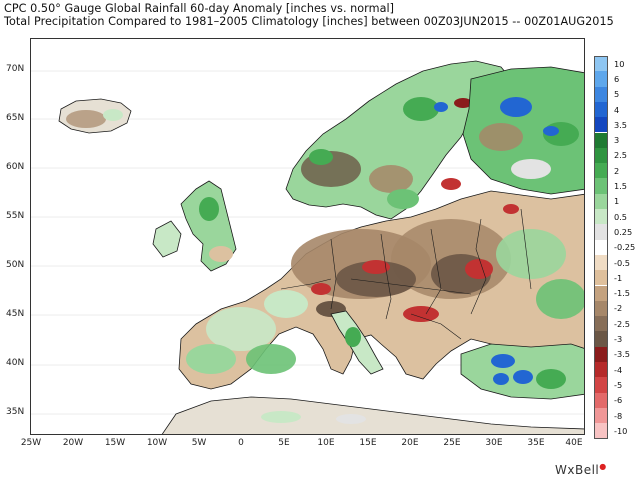 This screenshot has width=640, height=480. Describe the element at coordinates (622, 262) in the screenshot. I see `legend-label: -0.5` at that location.